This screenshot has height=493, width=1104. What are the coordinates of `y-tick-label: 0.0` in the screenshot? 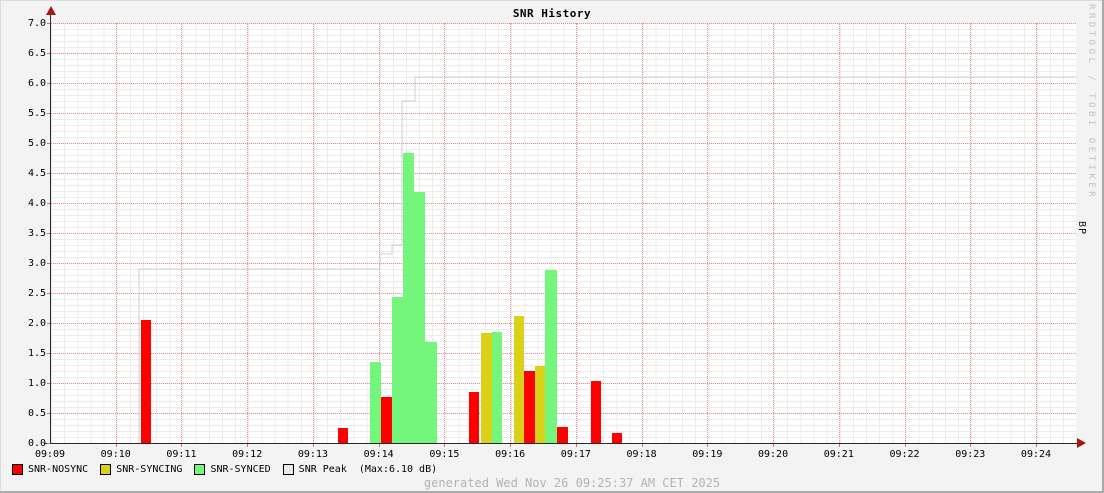 It's located at (36, 443).